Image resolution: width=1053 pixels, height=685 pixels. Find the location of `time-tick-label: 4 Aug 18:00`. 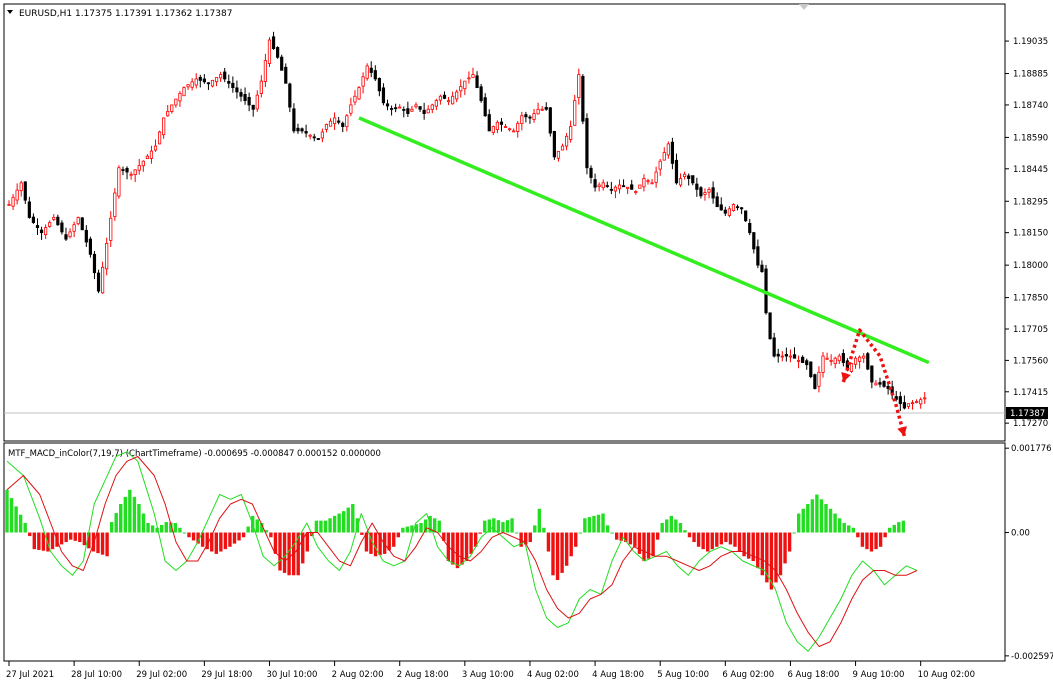

time-tick-label: 4 Aug 18:00 is located at coordinates (618, 675).